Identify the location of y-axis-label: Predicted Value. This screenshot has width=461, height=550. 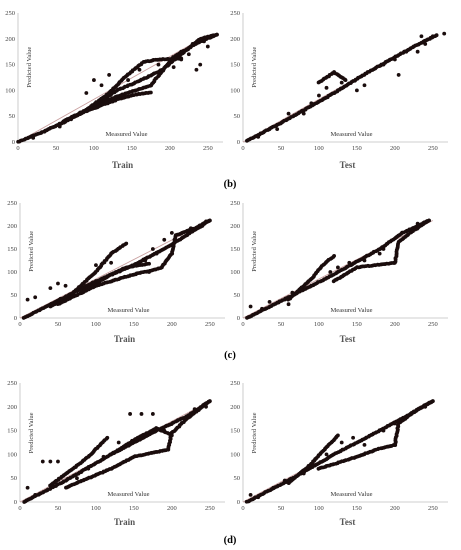
(254, 251).